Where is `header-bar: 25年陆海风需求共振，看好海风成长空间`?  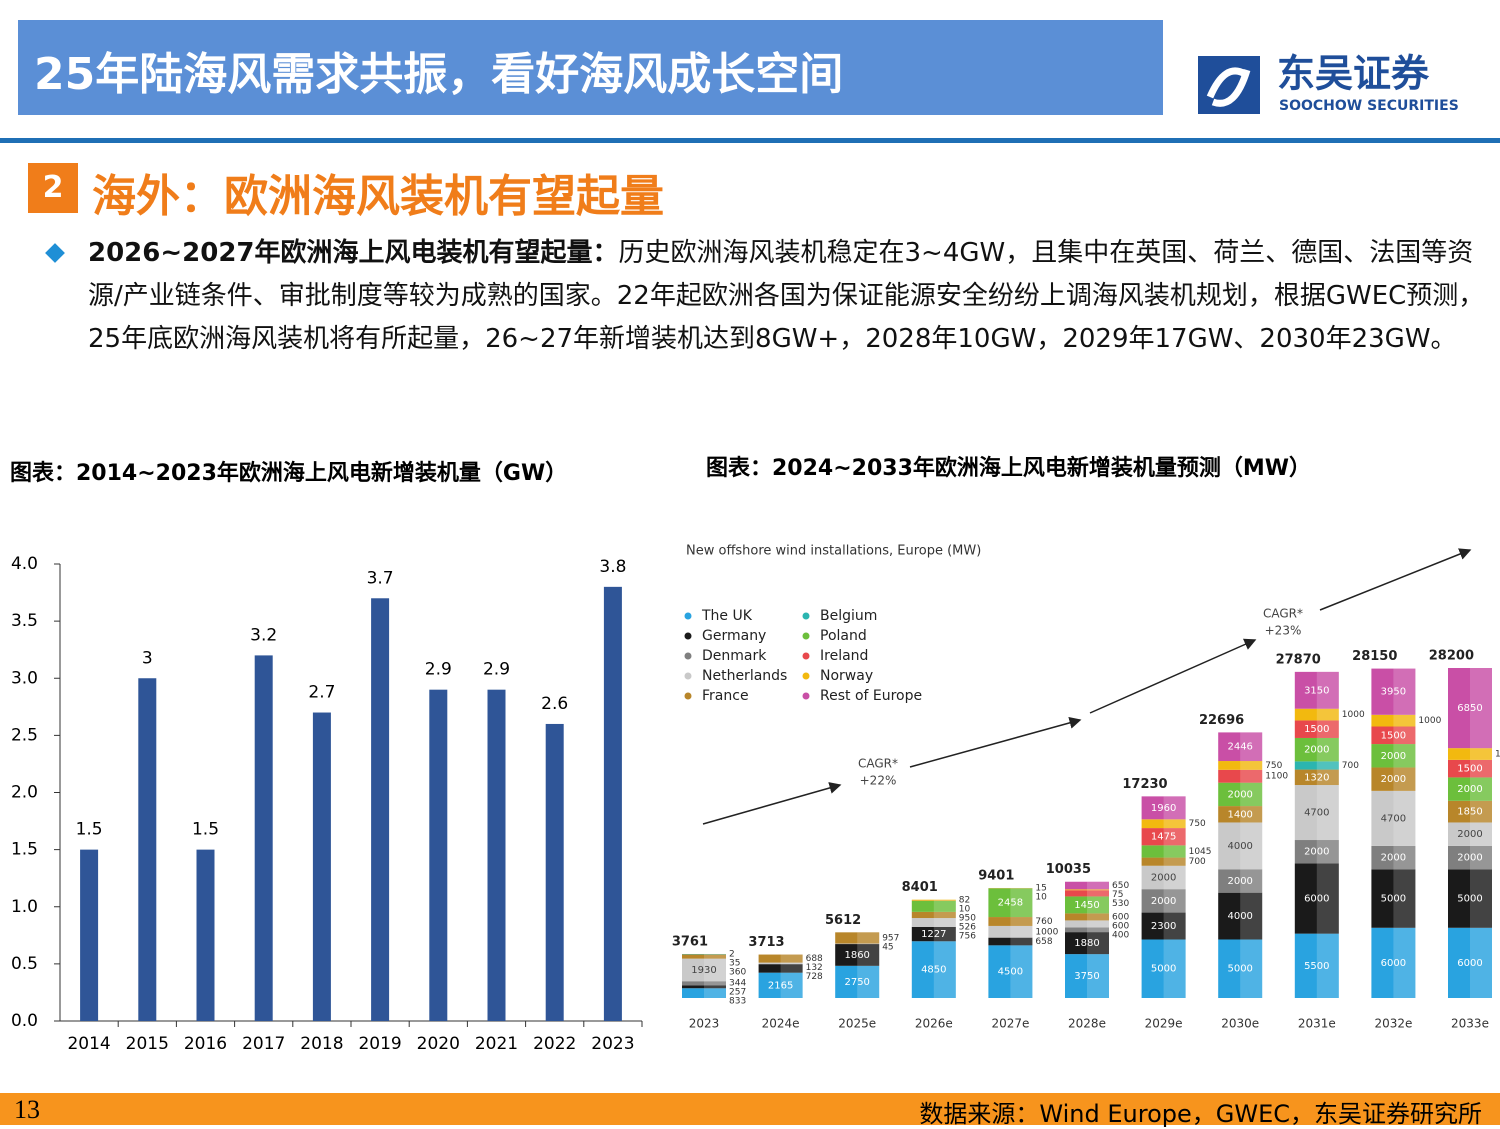
header-bar: 25年陆海风需求共振，看好海风成长空间 is located at coordinates (590, 67).